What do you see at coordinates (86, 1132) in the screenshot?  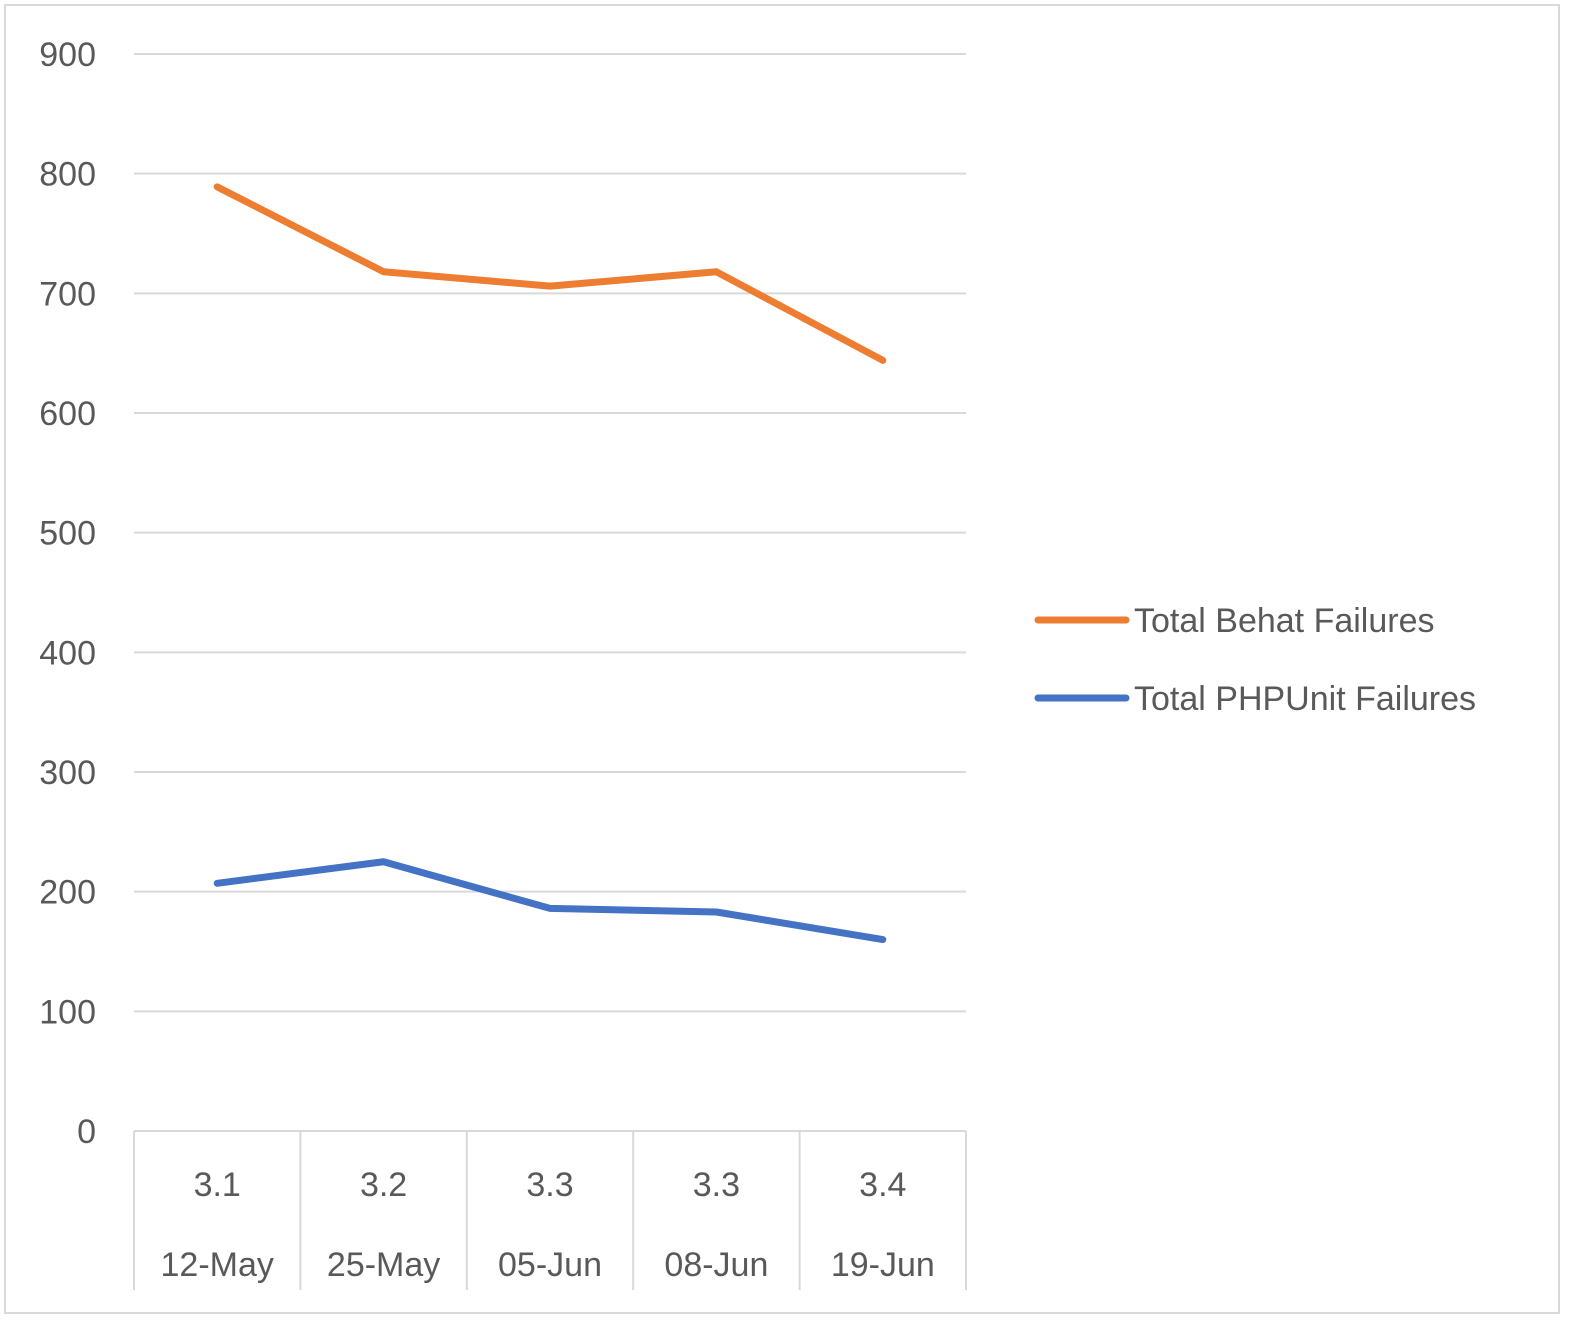 I see `y-tick-label: 0` at bounding box center [86, 1132].